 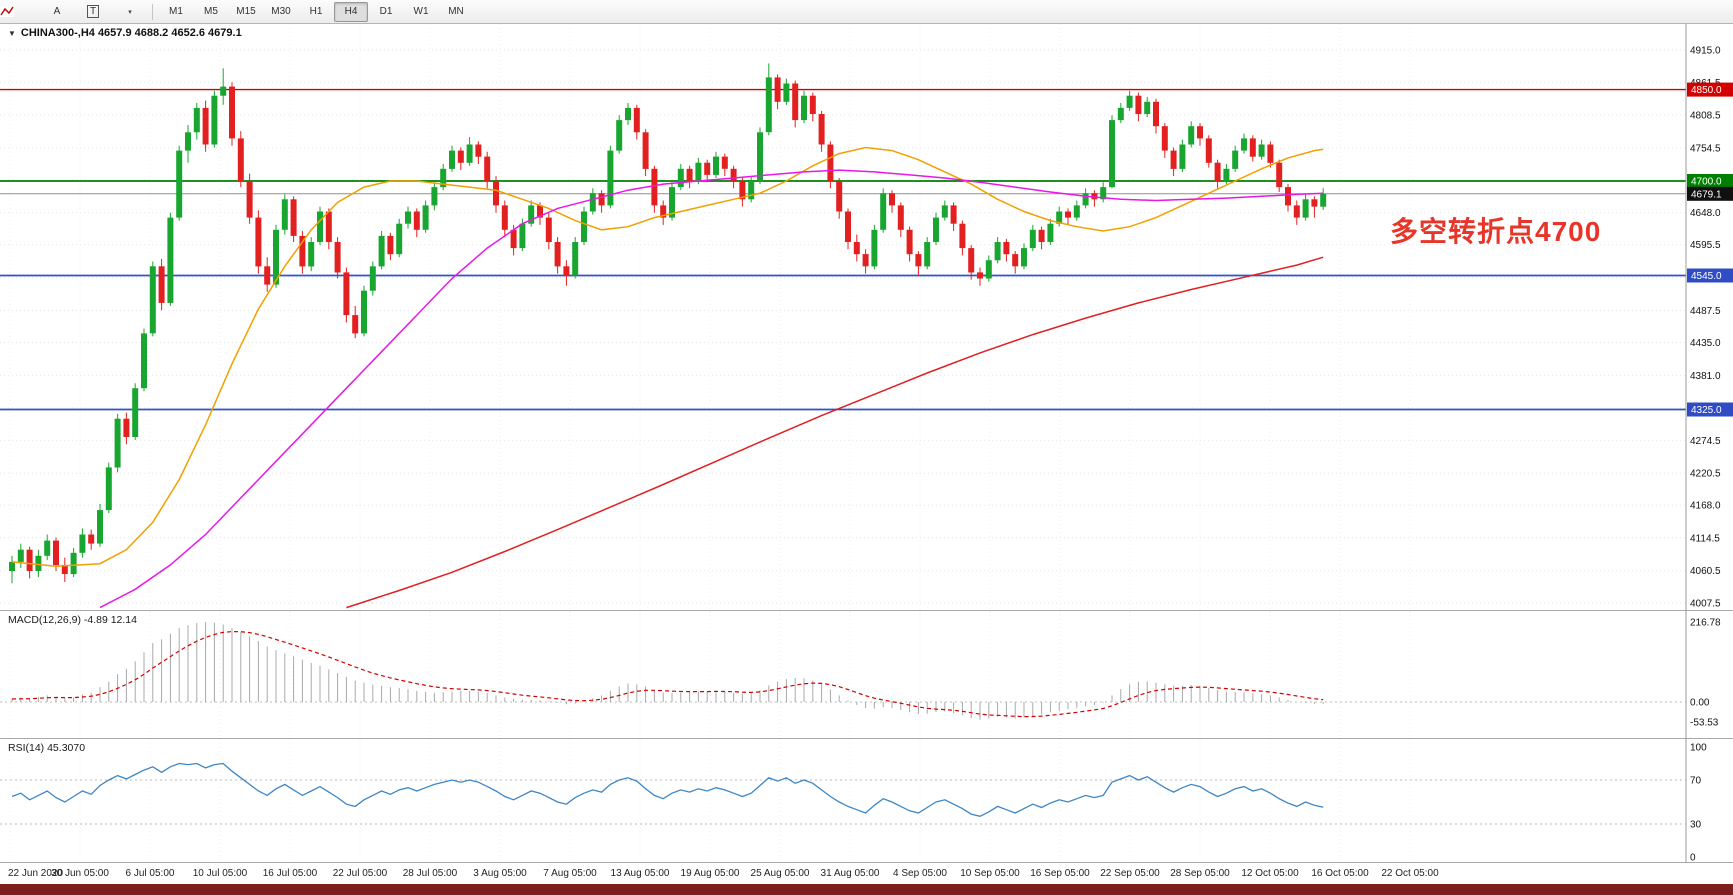 What do you see at coordinates (1706, 194) in the screenshot?
I see `svg-text: 4679.1` at bounding box center [1706, 194].